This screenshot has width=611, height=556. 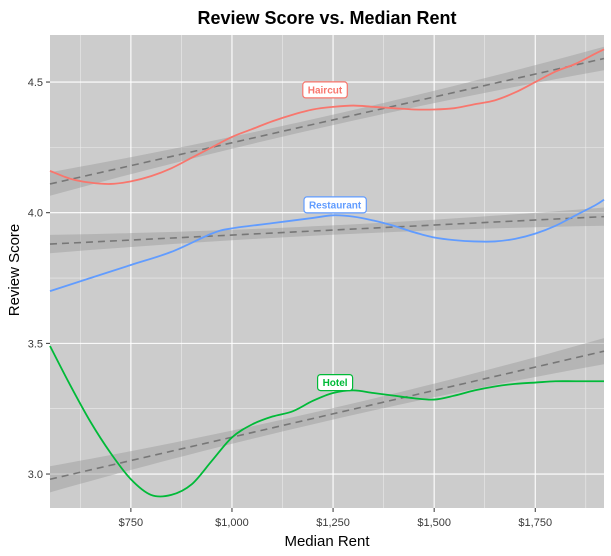 I want to click on y-tick-label: 3.5, so click(x=35, y=344).